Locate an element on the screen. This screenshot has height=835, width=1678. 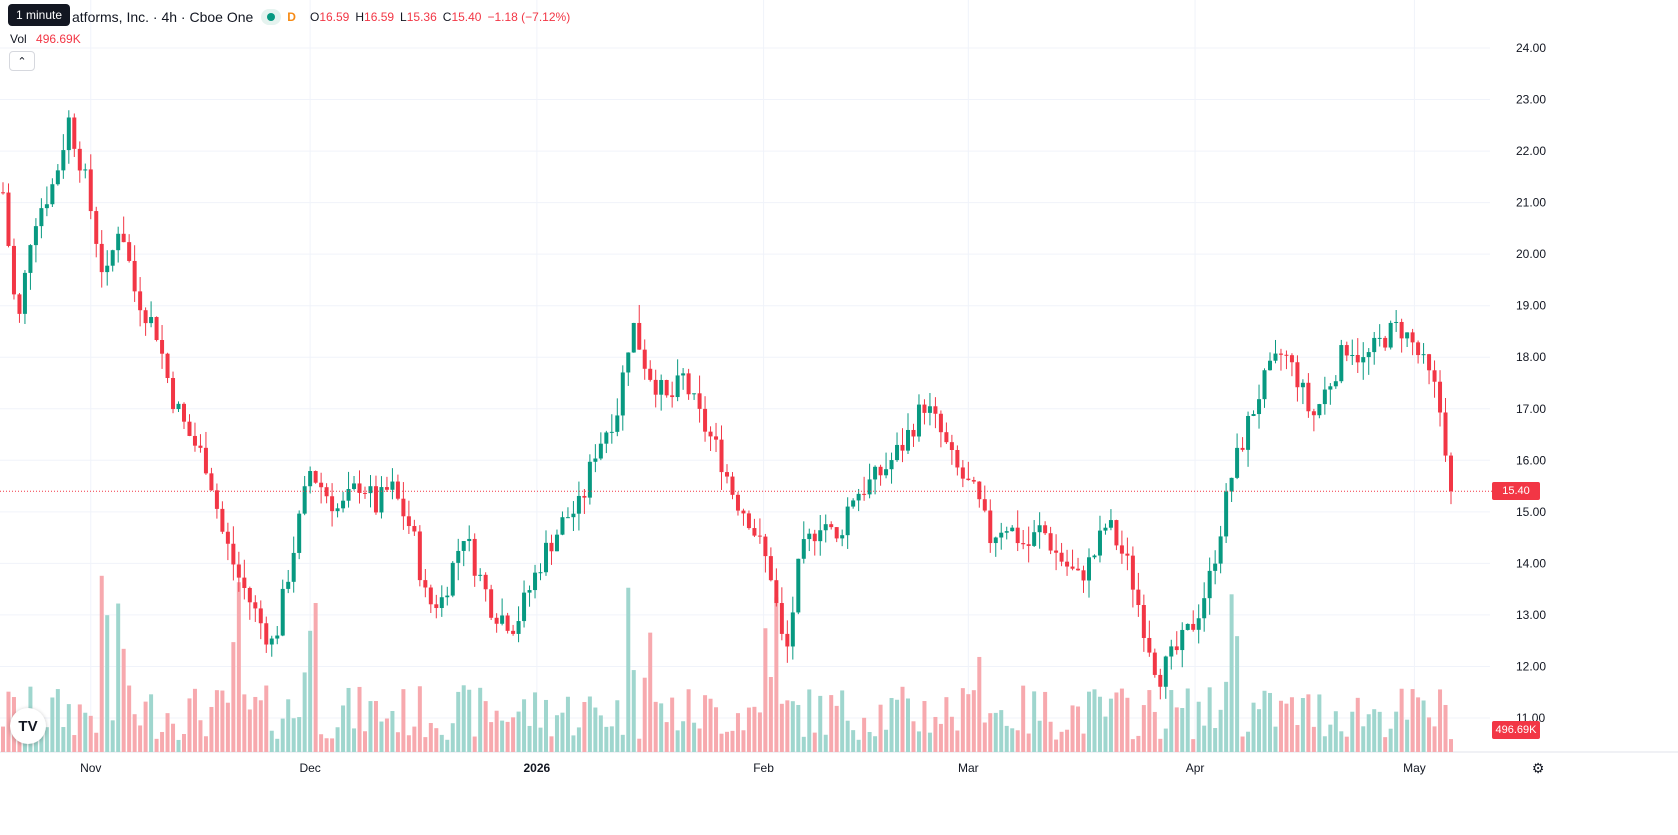
time-axis: Nov Dec 2026 Feb Mar Apr May is located at coordinates (753, 768).